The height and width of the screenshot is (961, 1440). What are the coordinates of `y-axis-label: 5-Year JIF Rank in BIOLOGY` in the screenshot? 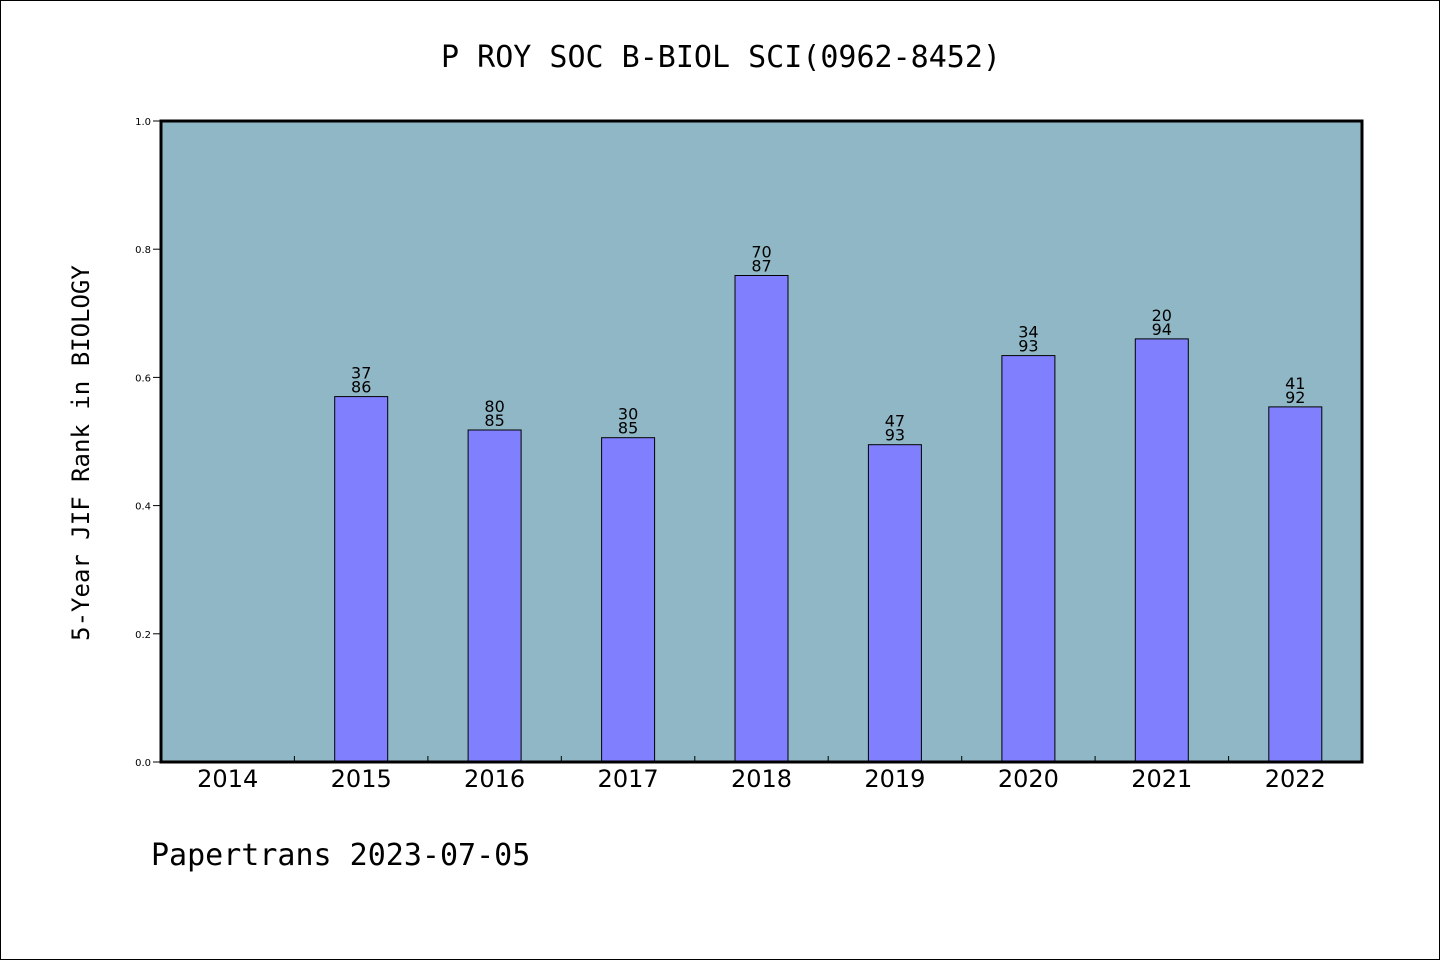 It's located at (81, 453).